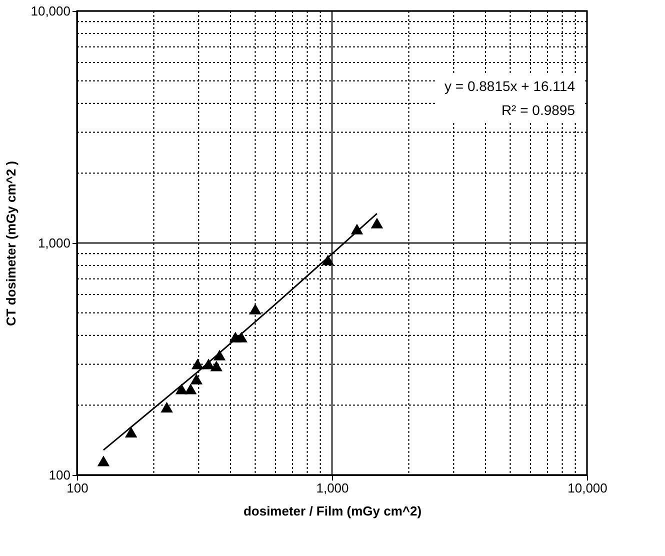 Image resolution: width=665 pixels, height=556 pixels. What do you see at coordinates (11, 243) in the screenshot?
I see `y-axis-title: CT dosimeter (mGy cm^2 )` at bounding box center [11, 243].